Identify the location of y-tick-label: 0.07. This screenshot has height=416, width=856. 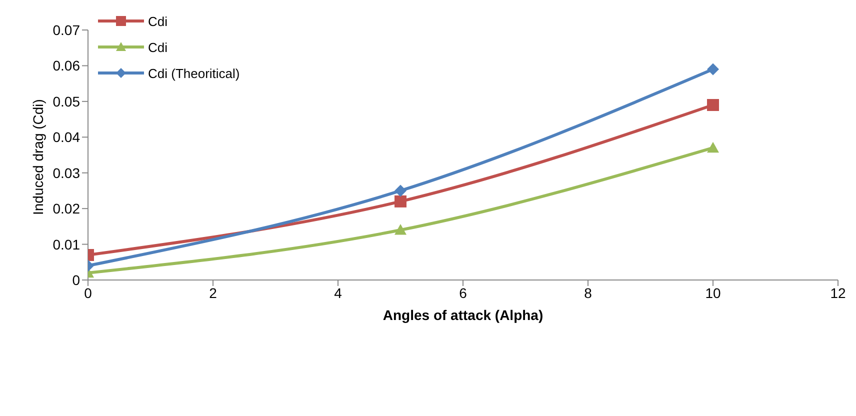
(66, 30).